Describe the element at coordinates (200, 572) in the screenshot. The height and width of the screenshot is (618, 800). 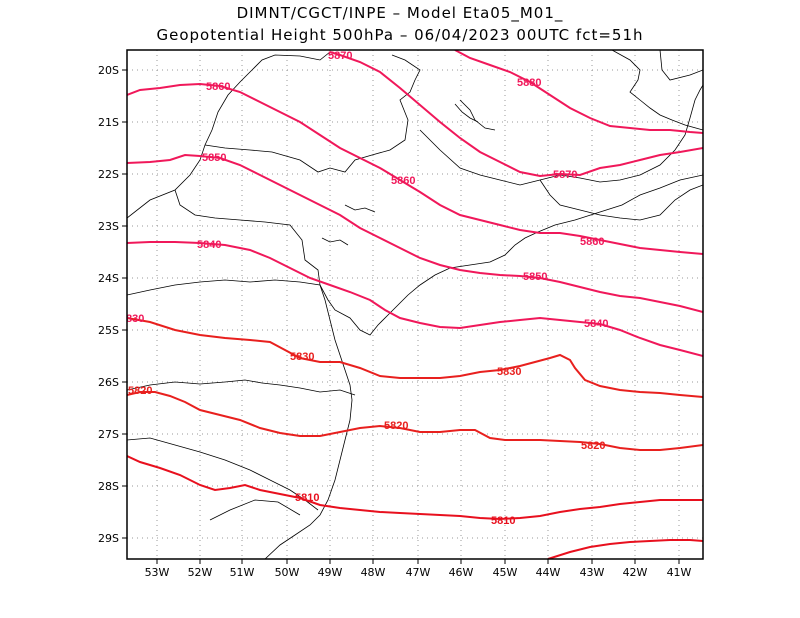
I see `lon-label: 52W` at that location.